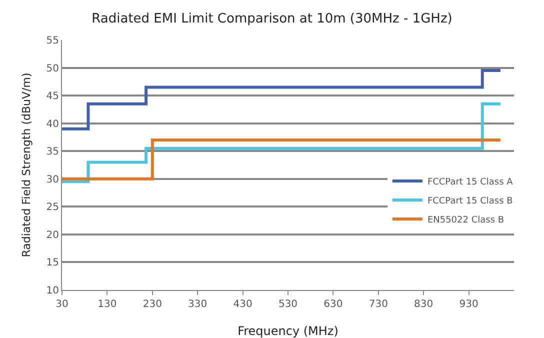  What do you see at coordinates (470, 201) in the screenshot?
I see `legend-label: FCCPart 15 Class B` at bounding box center [470, 201].